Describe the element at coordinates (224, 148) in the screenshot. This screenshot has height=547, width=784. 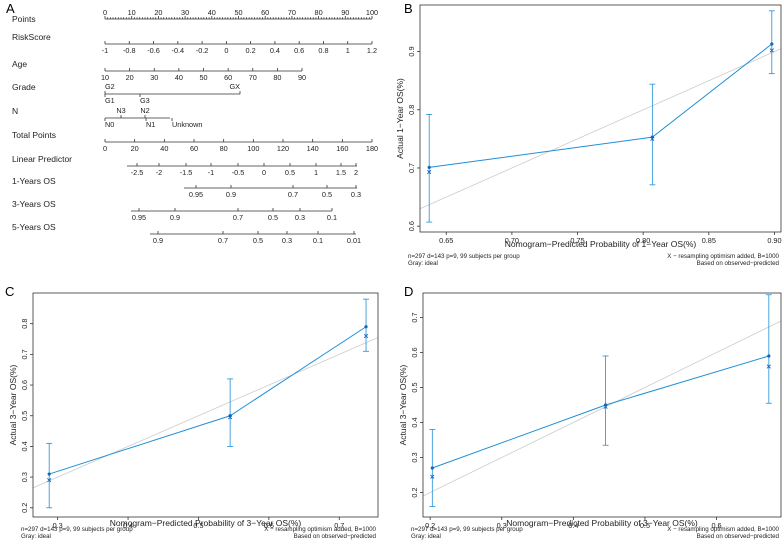
I see `nomogram-row-5-tick-label: 80` at that location.